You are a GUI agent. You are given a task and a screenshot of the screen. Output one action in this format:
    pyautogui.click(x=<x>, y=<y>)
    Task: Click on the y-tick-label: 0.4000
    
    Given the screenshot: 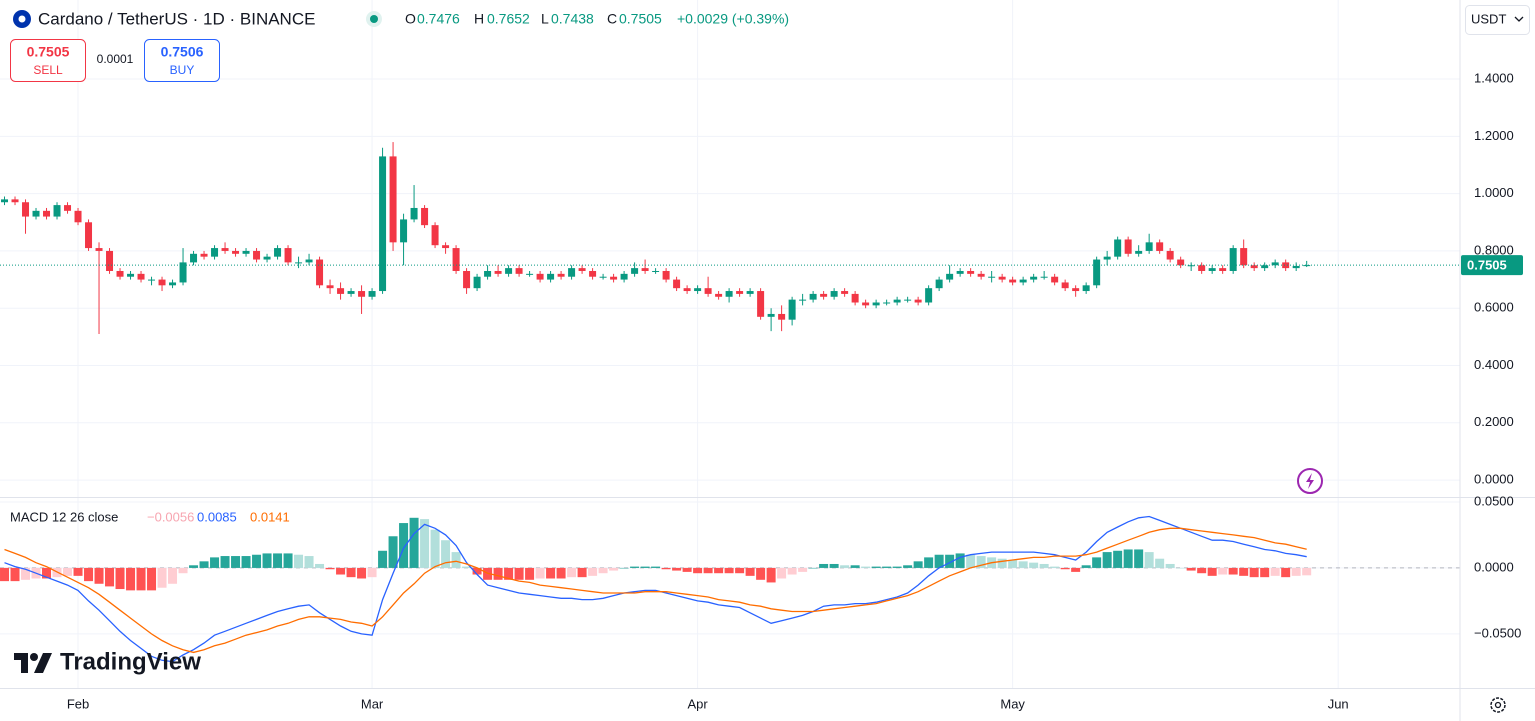 What is the action you would take?
    pyautogui.click(x=1494, y=364)
    